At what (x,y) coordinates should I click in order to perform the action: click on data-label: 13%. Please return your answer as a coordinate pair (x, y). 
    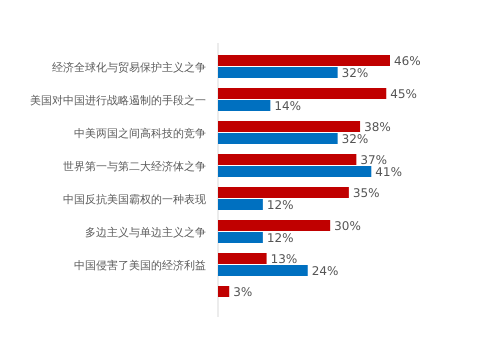
    Looking at the image, I should click on (284, 259).